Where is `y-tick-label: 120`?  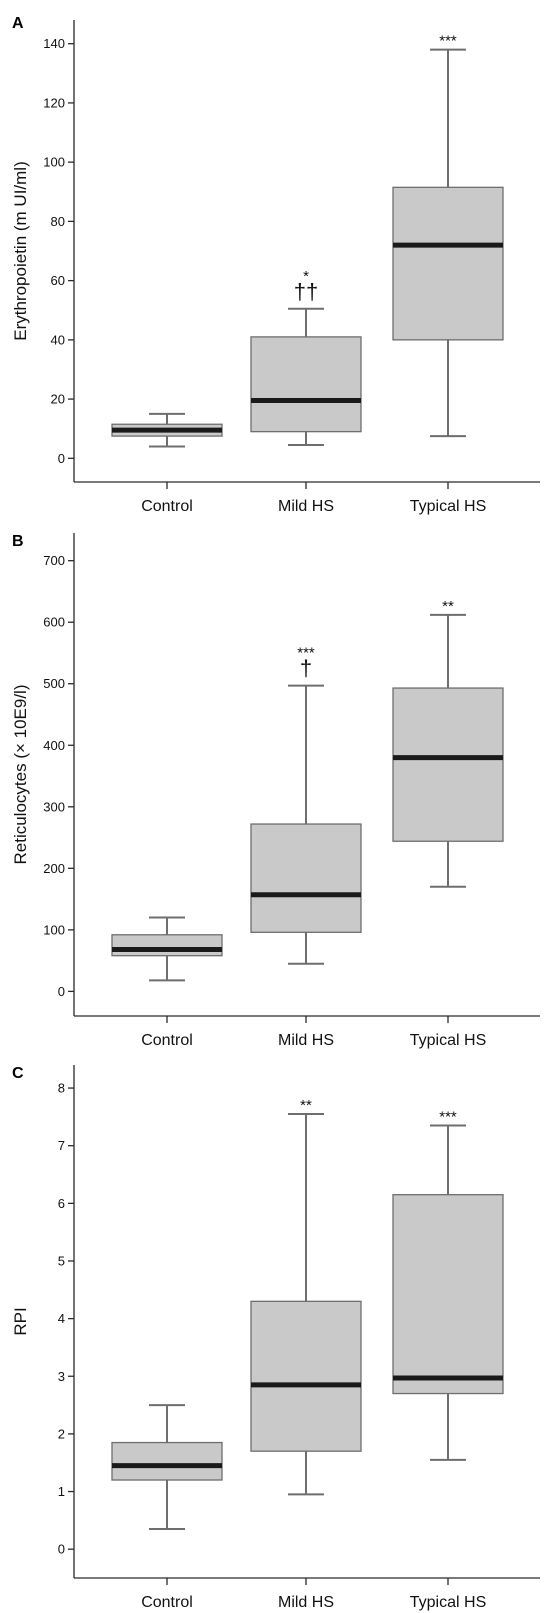 y-tick-label: 120 is located at coordinates (54, 102).